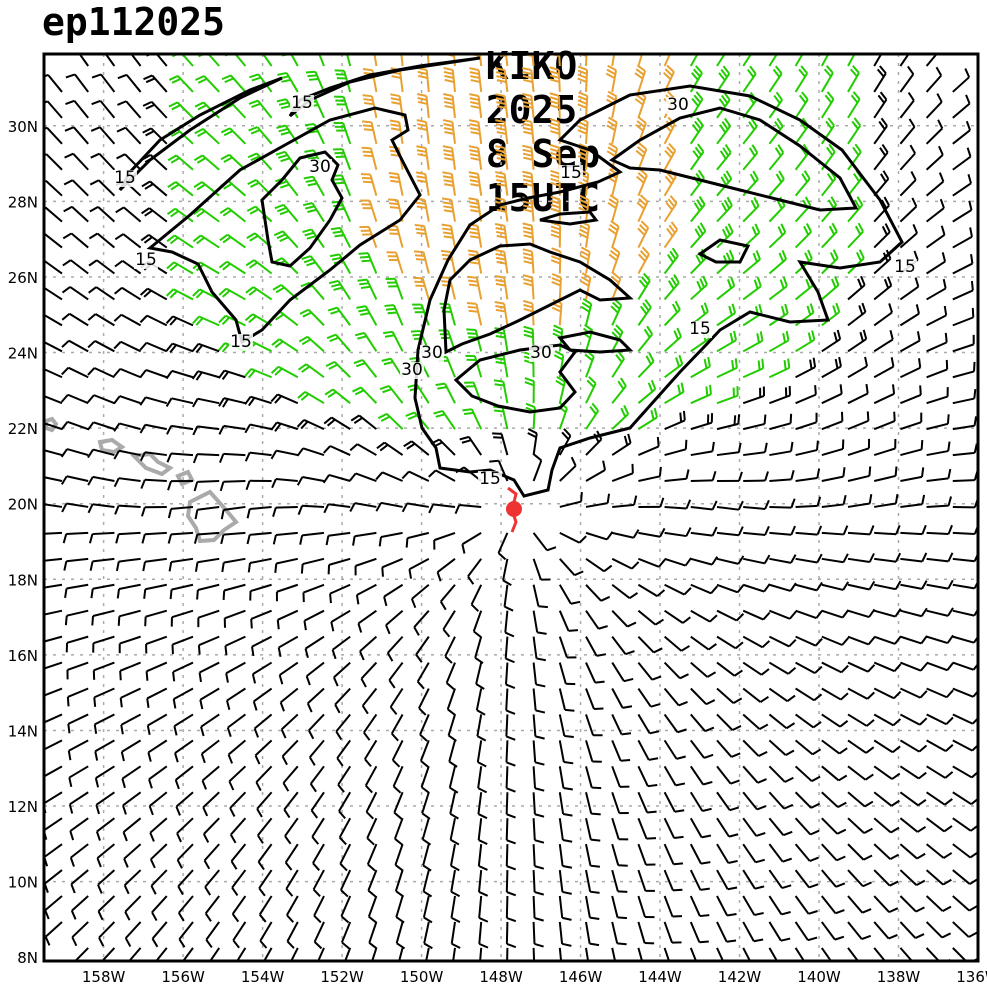 The image size is (987, 989). Describe the element at coordinates (183, 977) in the screenshot. I see `lon-tick-label: 156W` at that location.